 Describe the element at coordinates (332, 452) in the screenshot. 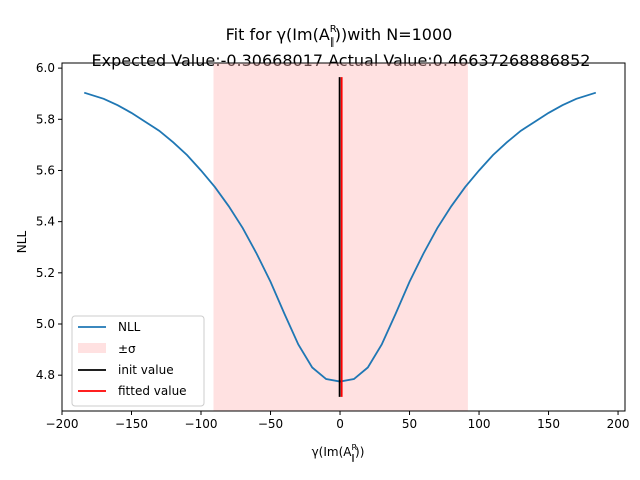

I see `x-label-start: γ(Im(A` at that location.